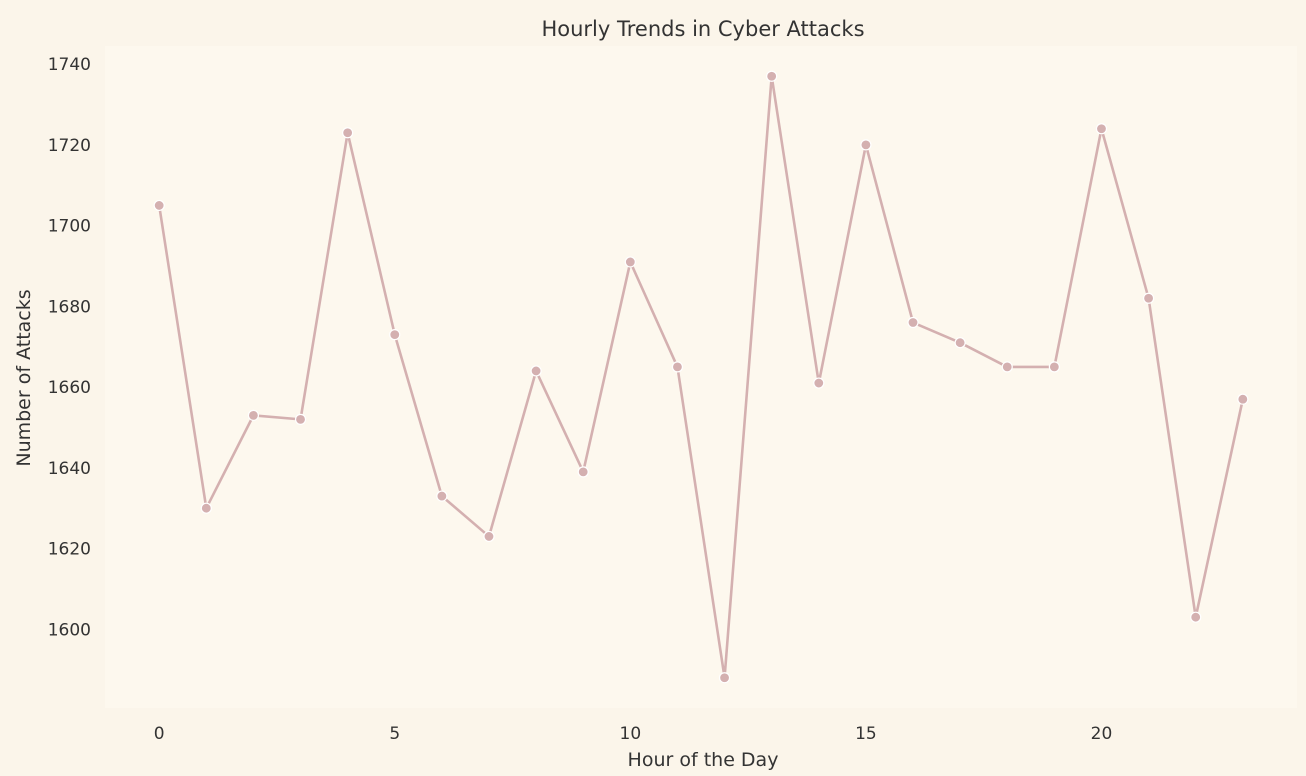 The image size is (1306, 776). Describe the element at coordinates (69, 388) in the screenshot. I see `y-tick-label: 1660` at that location.